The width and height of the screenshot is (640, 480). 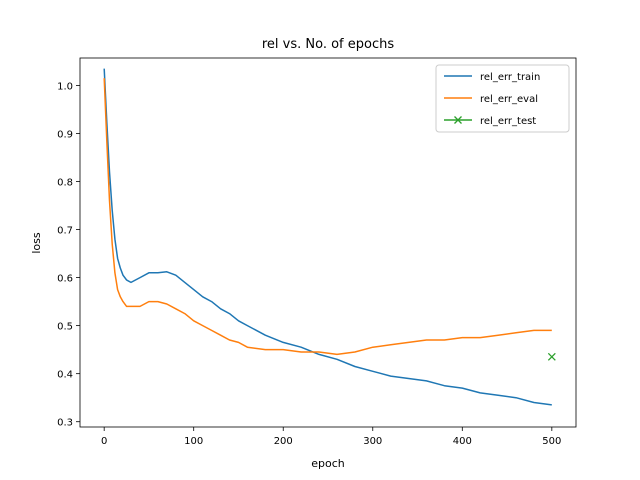 I want to click on y-axis-ticks: 0.3 0.4 0.5 0.6 0.7 0.8 0.9 1.0, so click(x=68, y=255).